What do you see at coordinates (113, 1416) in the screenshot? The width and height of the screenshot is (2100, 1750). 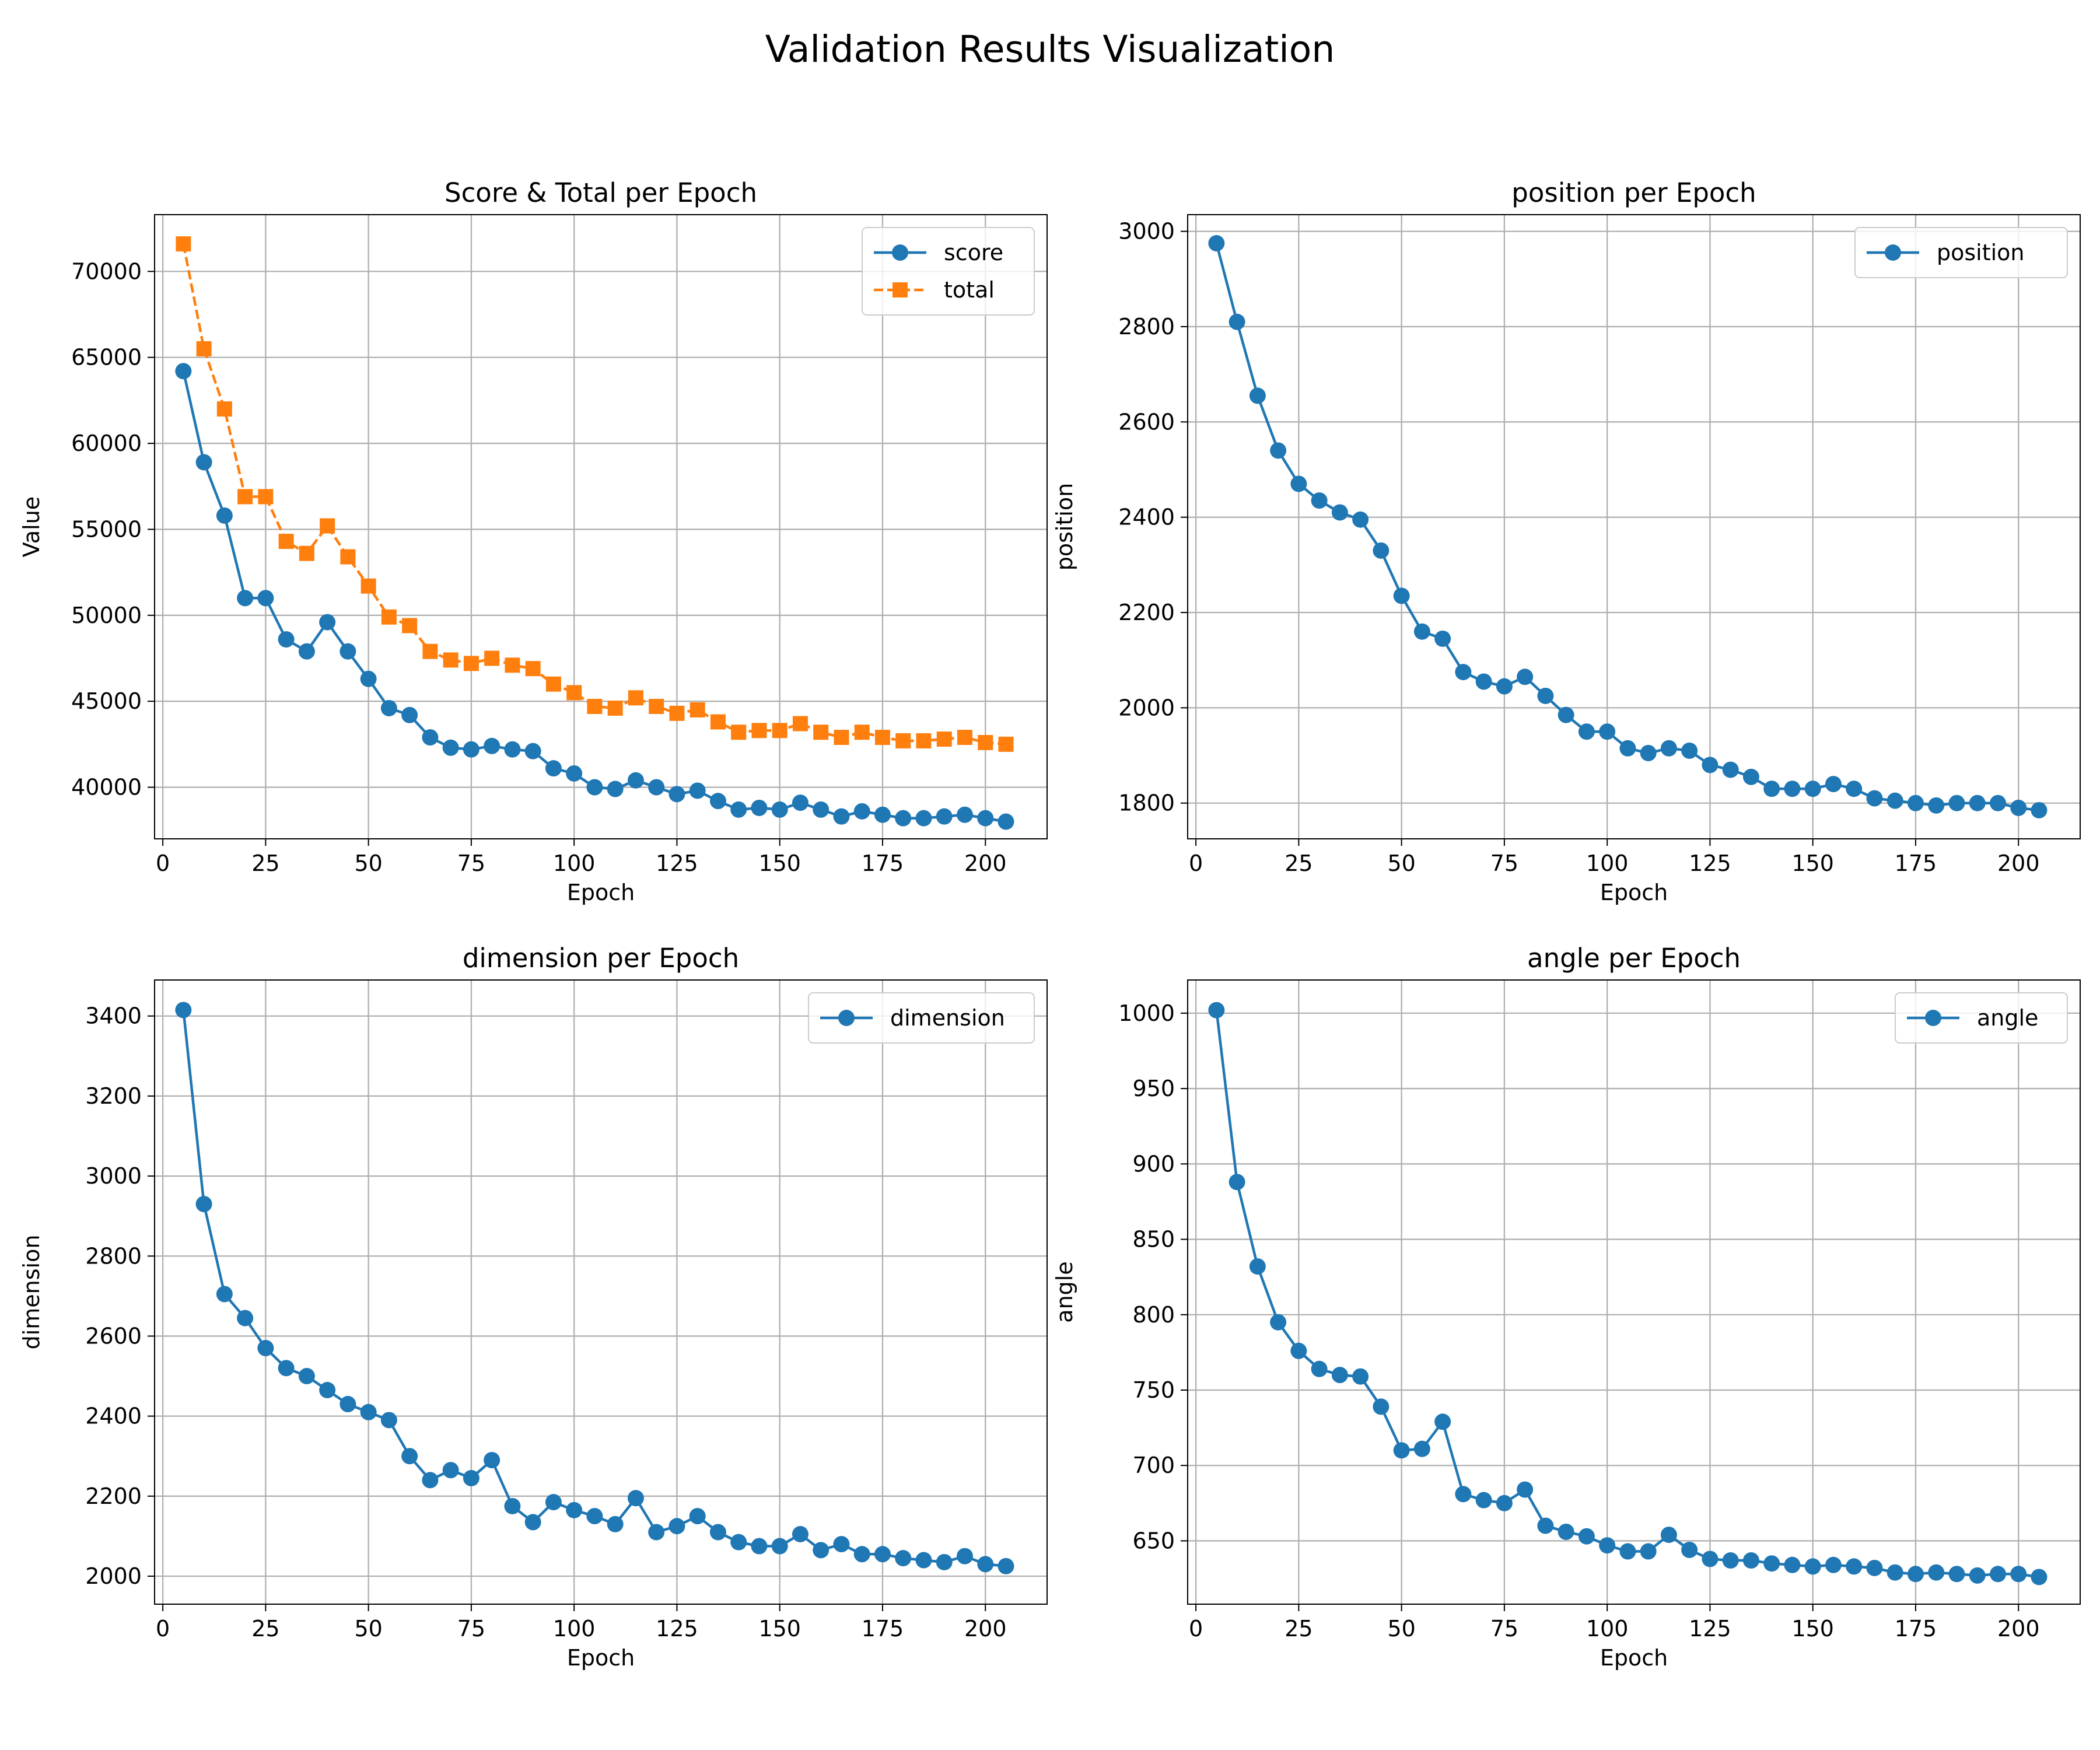 I see `y-tick-label: 2400` at bounding box center [113, 1416].